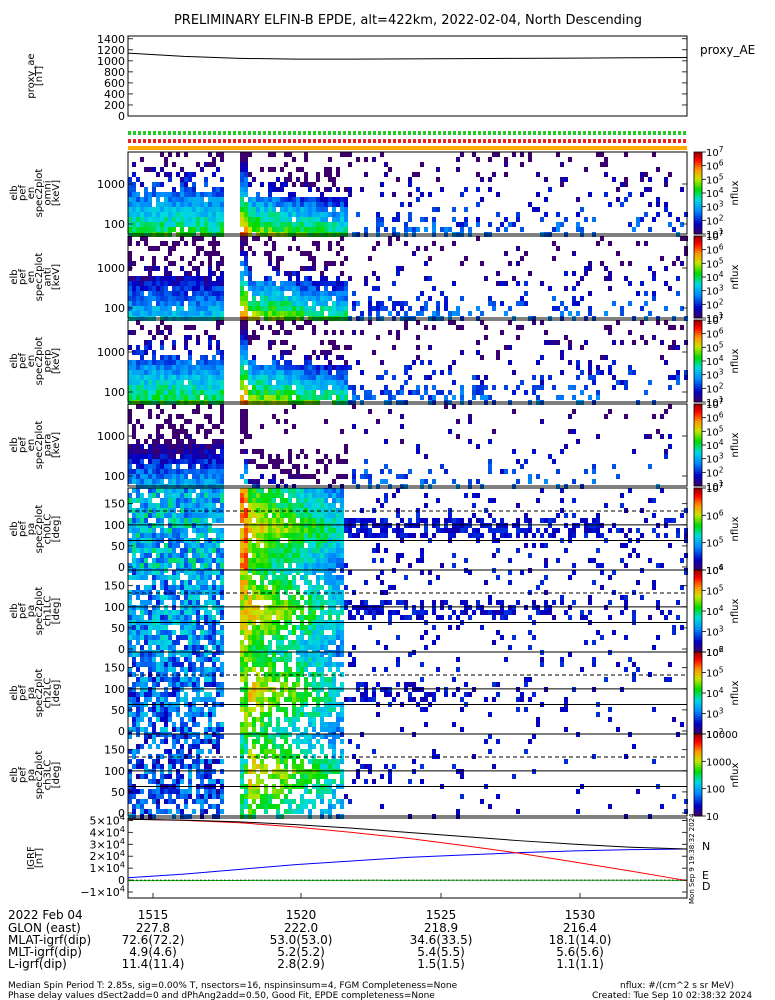  Describe the element at coordinates (118, 546) in the screenshot. I see `ytick-label: 50` at that location.